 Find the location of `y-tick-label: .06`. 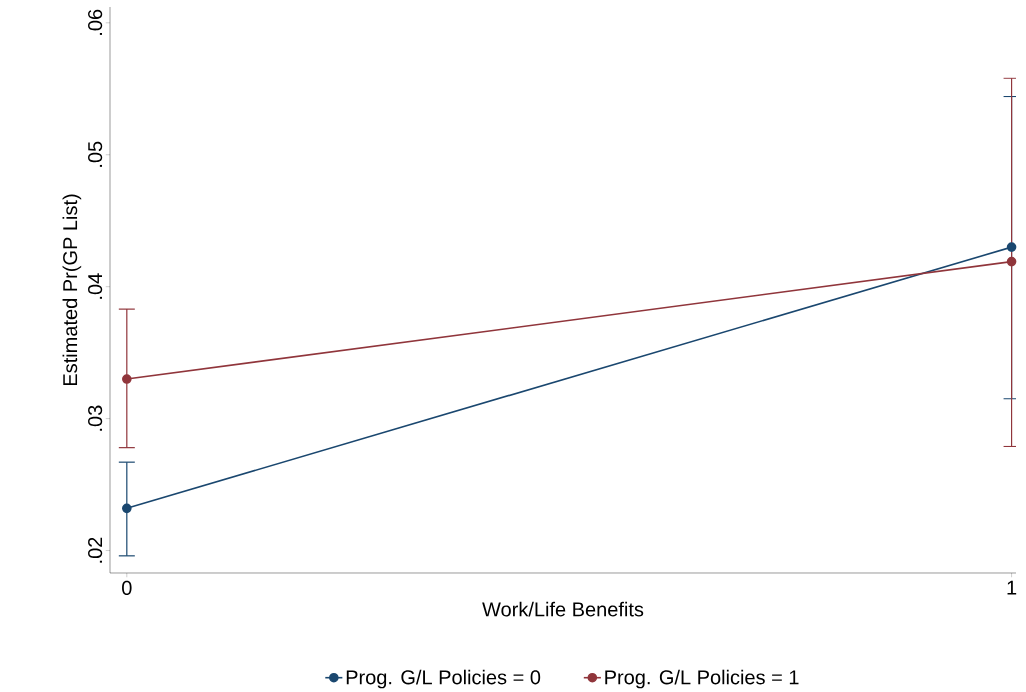

y-tick-label: .06 is located at coordinates (95, 22).